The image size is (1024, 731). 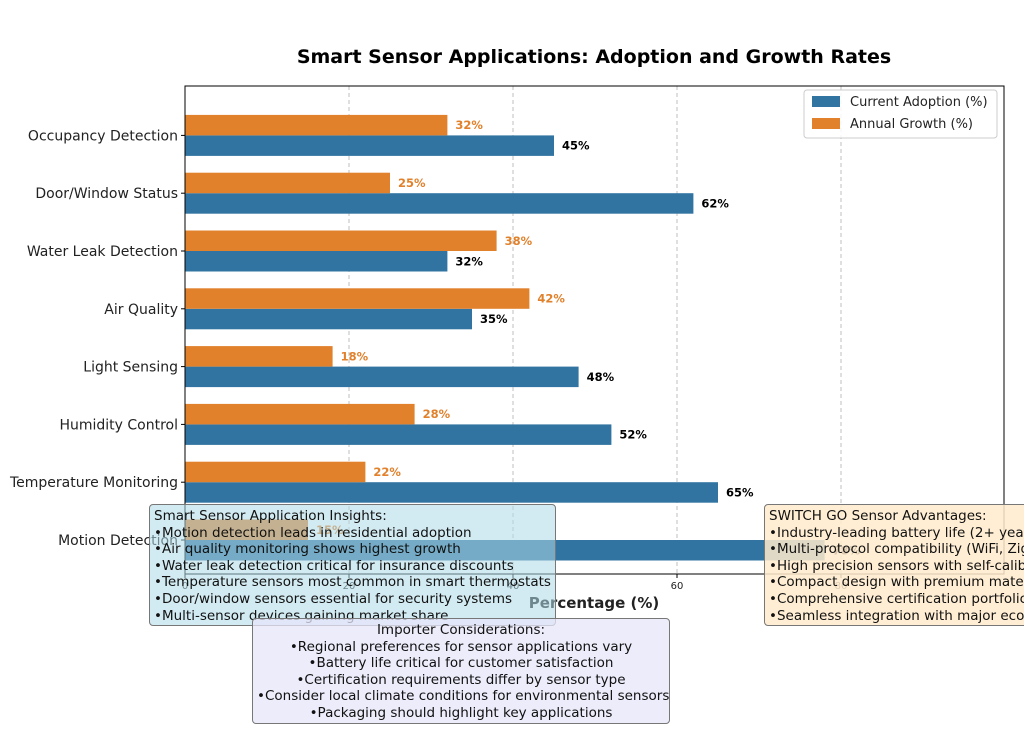 I want to click on legend-label: Annual Growth (%), so click(x=911, y=124).